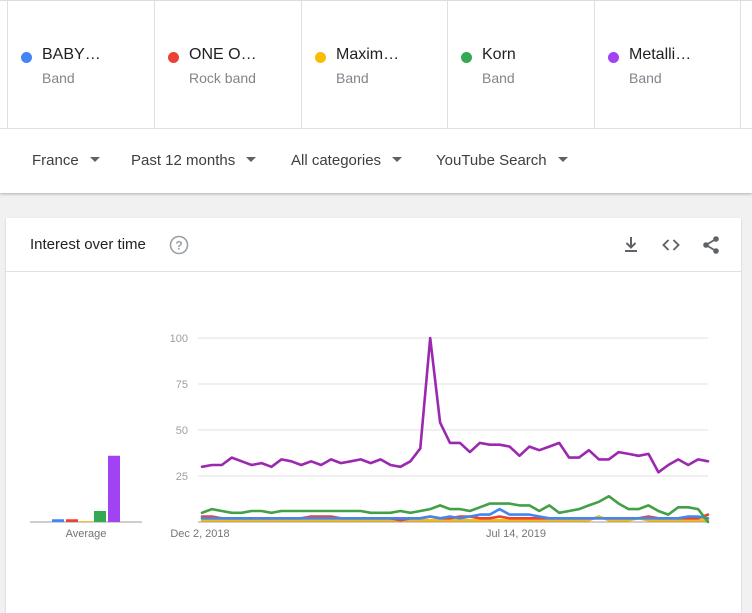  Describe the element at coordinates (671, 245) in the screenshot. I see `embed-code-icon` at that location.